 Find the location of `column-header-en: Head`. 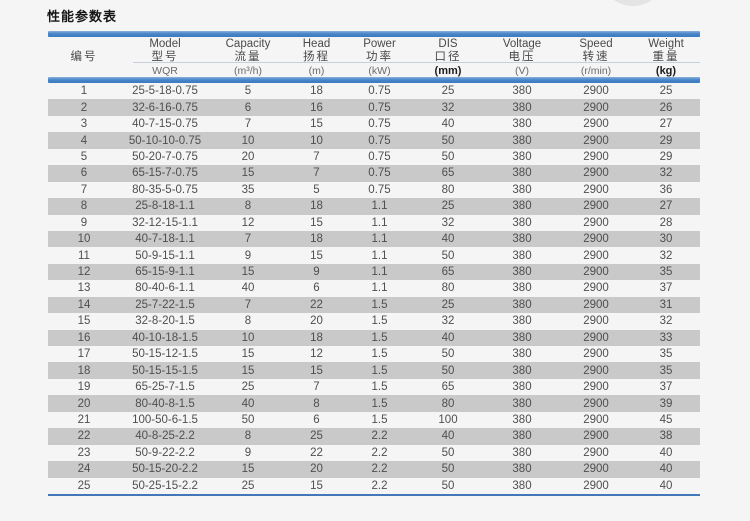

column-header-en: Head is located at coordinates (316, 44).